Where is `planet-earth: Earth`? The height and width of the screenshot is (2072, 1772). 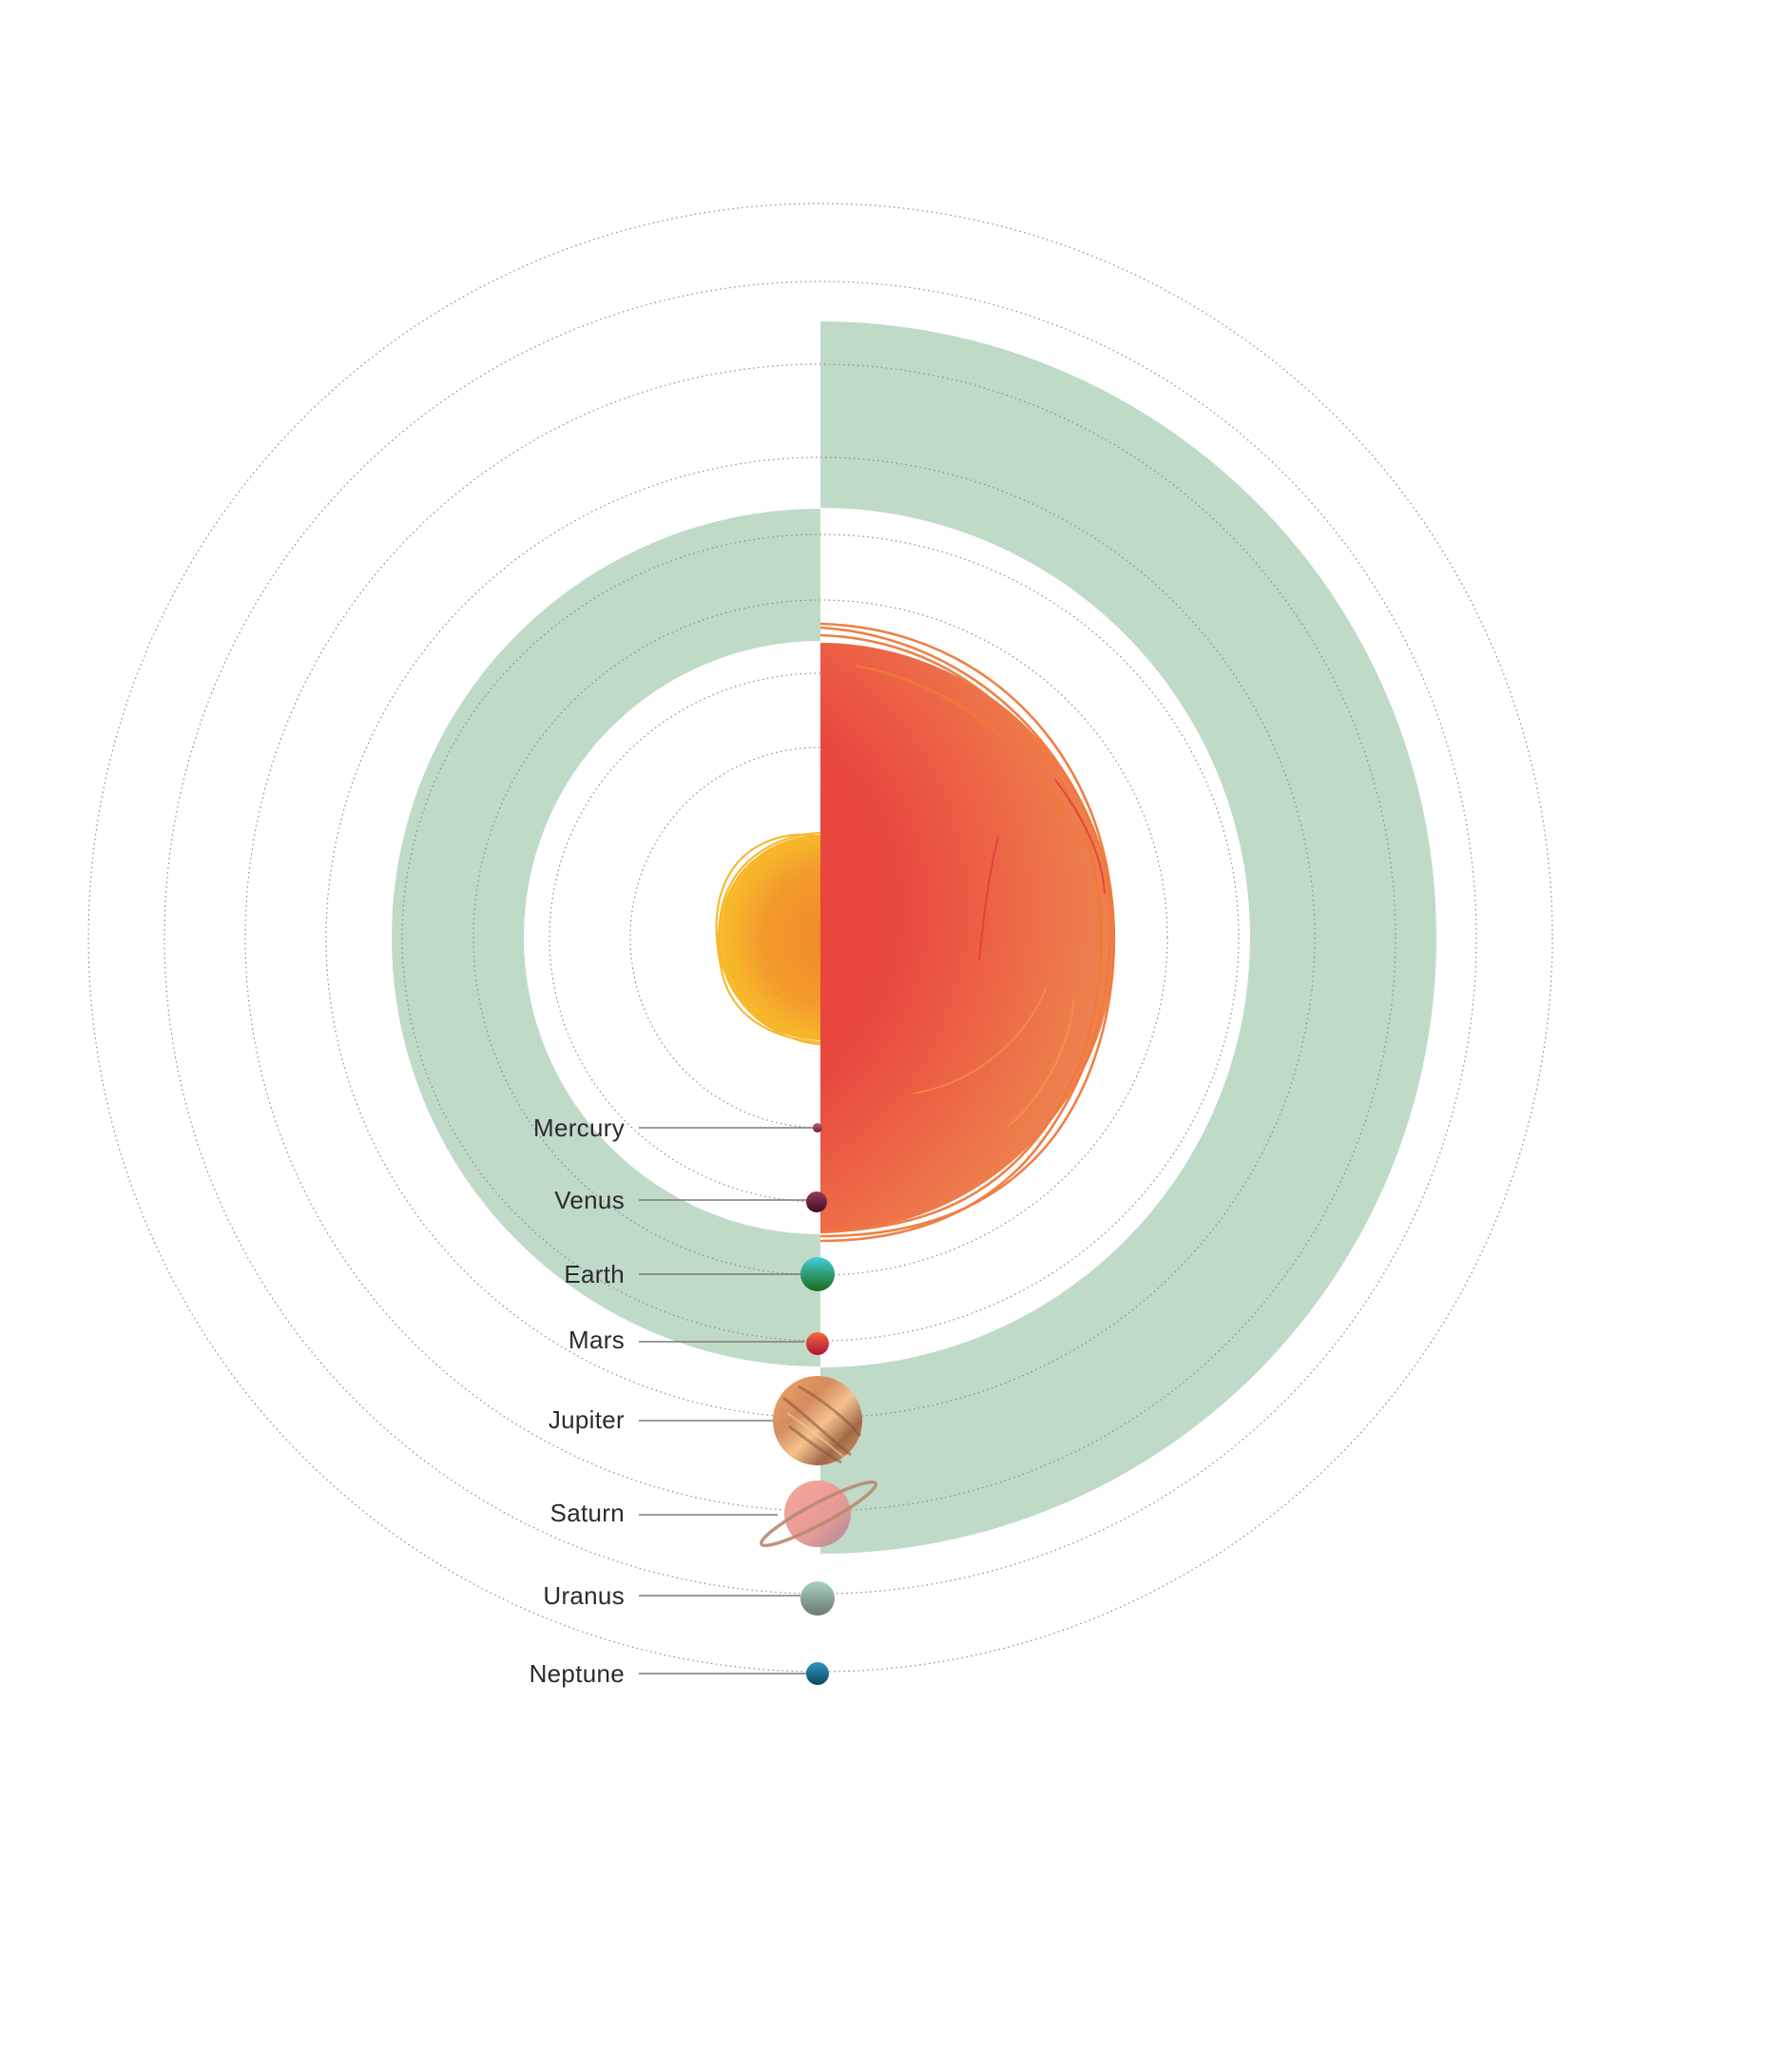 planet-earth: Earth is located at coordinates (699, 1274).